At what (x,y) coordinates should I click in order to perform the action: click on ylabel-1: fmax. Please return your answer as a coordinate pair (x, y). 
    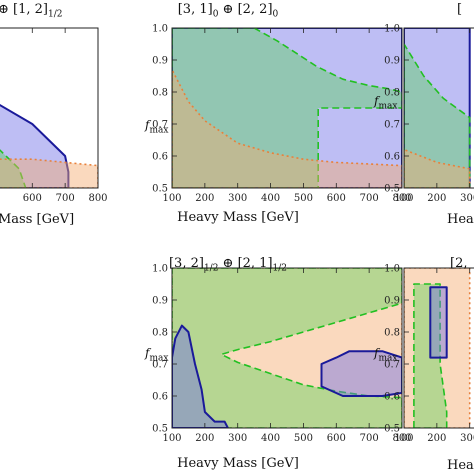
    Looking at the image, I should click on (157, 127).